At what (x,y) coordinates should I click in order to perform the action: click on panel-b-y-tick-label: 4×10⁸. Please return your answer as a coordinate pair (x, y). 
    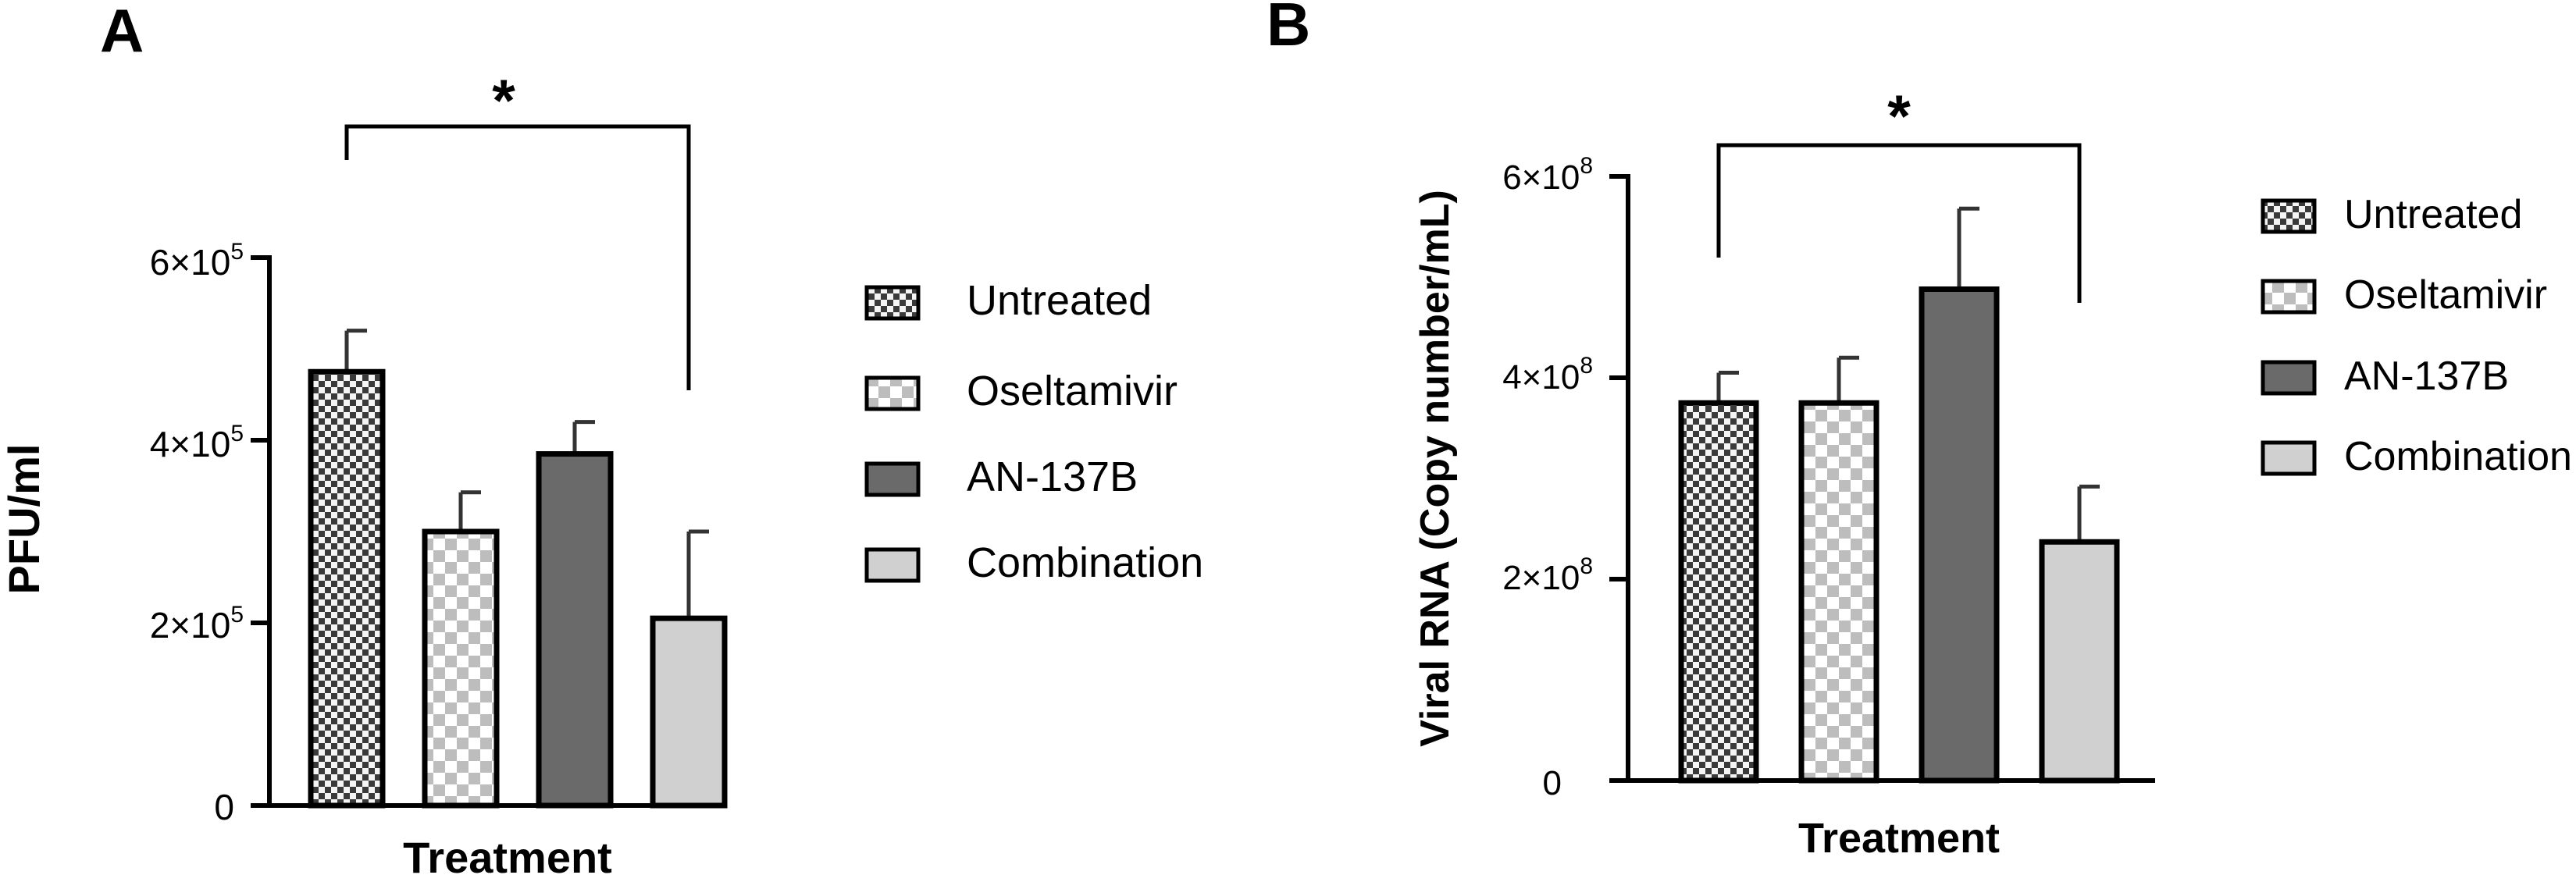
    Looking at the image, I should click on (1547, 375).